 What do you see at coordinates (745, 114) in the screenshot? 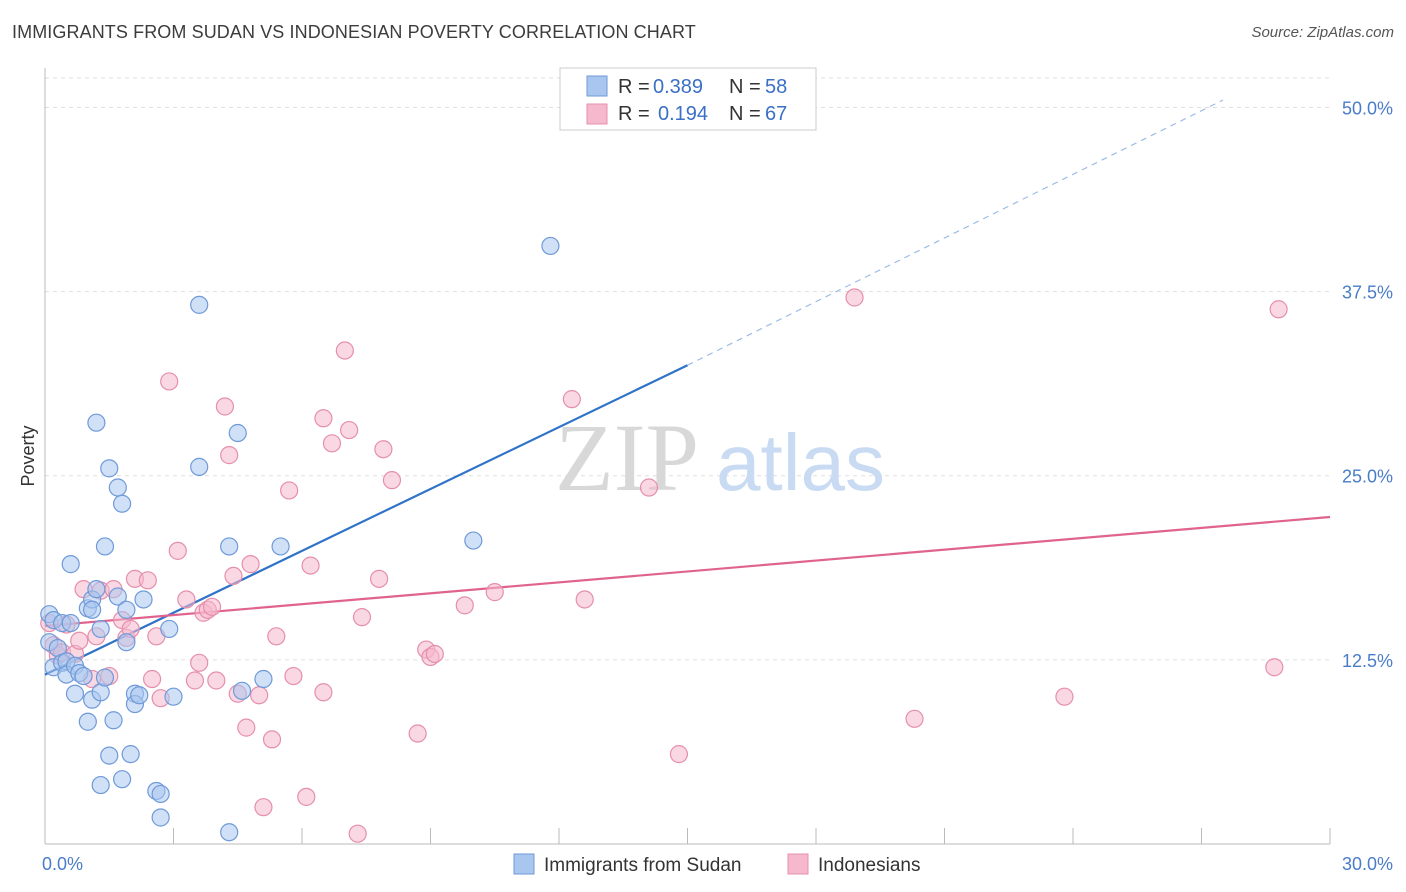
I see `legend-n-label-2: N =` at bounding box center [745, 114].